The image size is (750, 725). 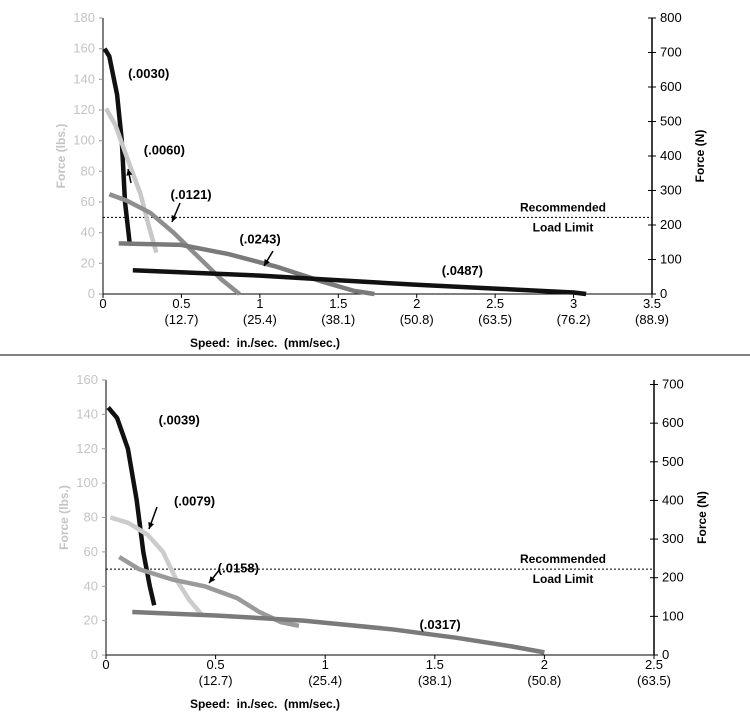 I want to click on y-right-tick-label: 800, so click(x=671, y=17).